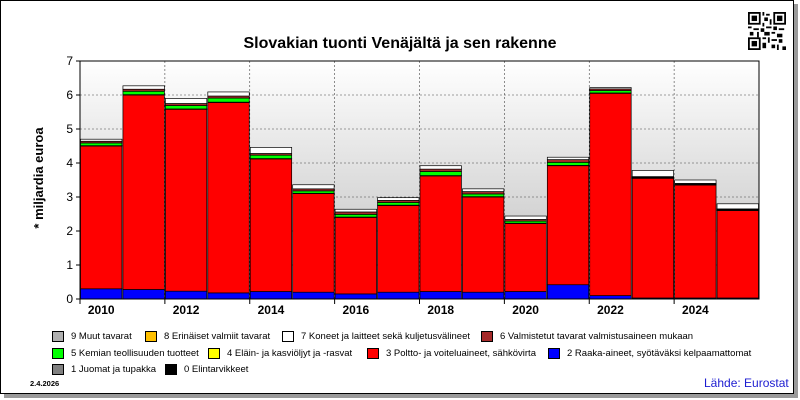  I want to click on bar-2018-s7, so click(440, 167).